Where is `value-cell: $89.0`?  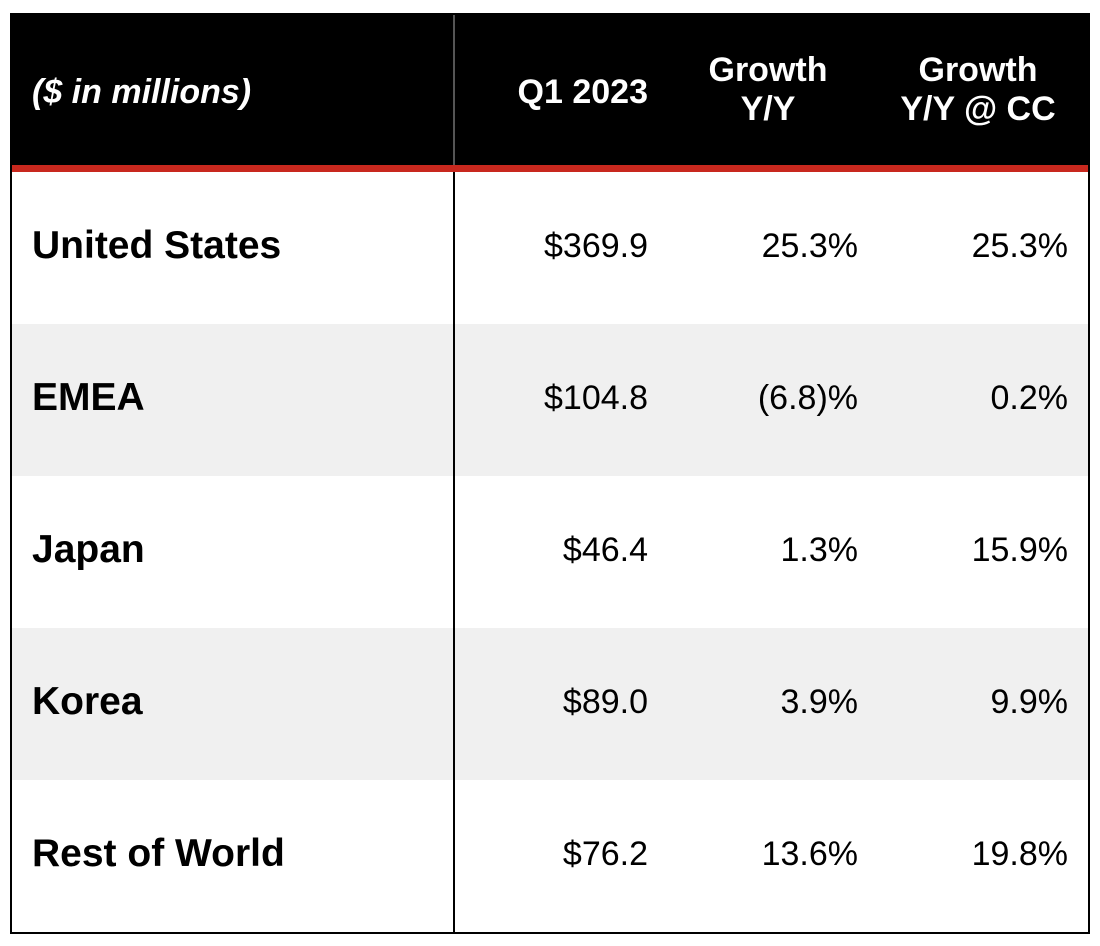
value-cell: $89.0 is located at coordinates (605, 702).